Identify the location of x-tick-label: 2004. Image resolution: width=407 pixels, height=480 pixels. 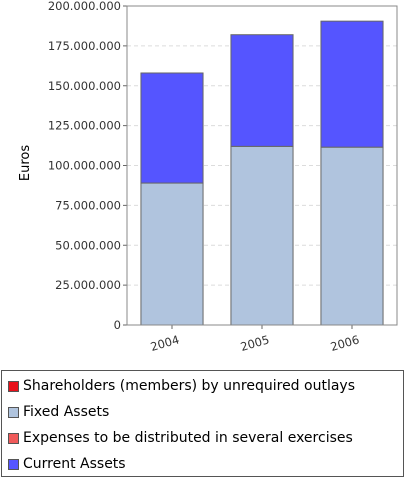
(165, 343).